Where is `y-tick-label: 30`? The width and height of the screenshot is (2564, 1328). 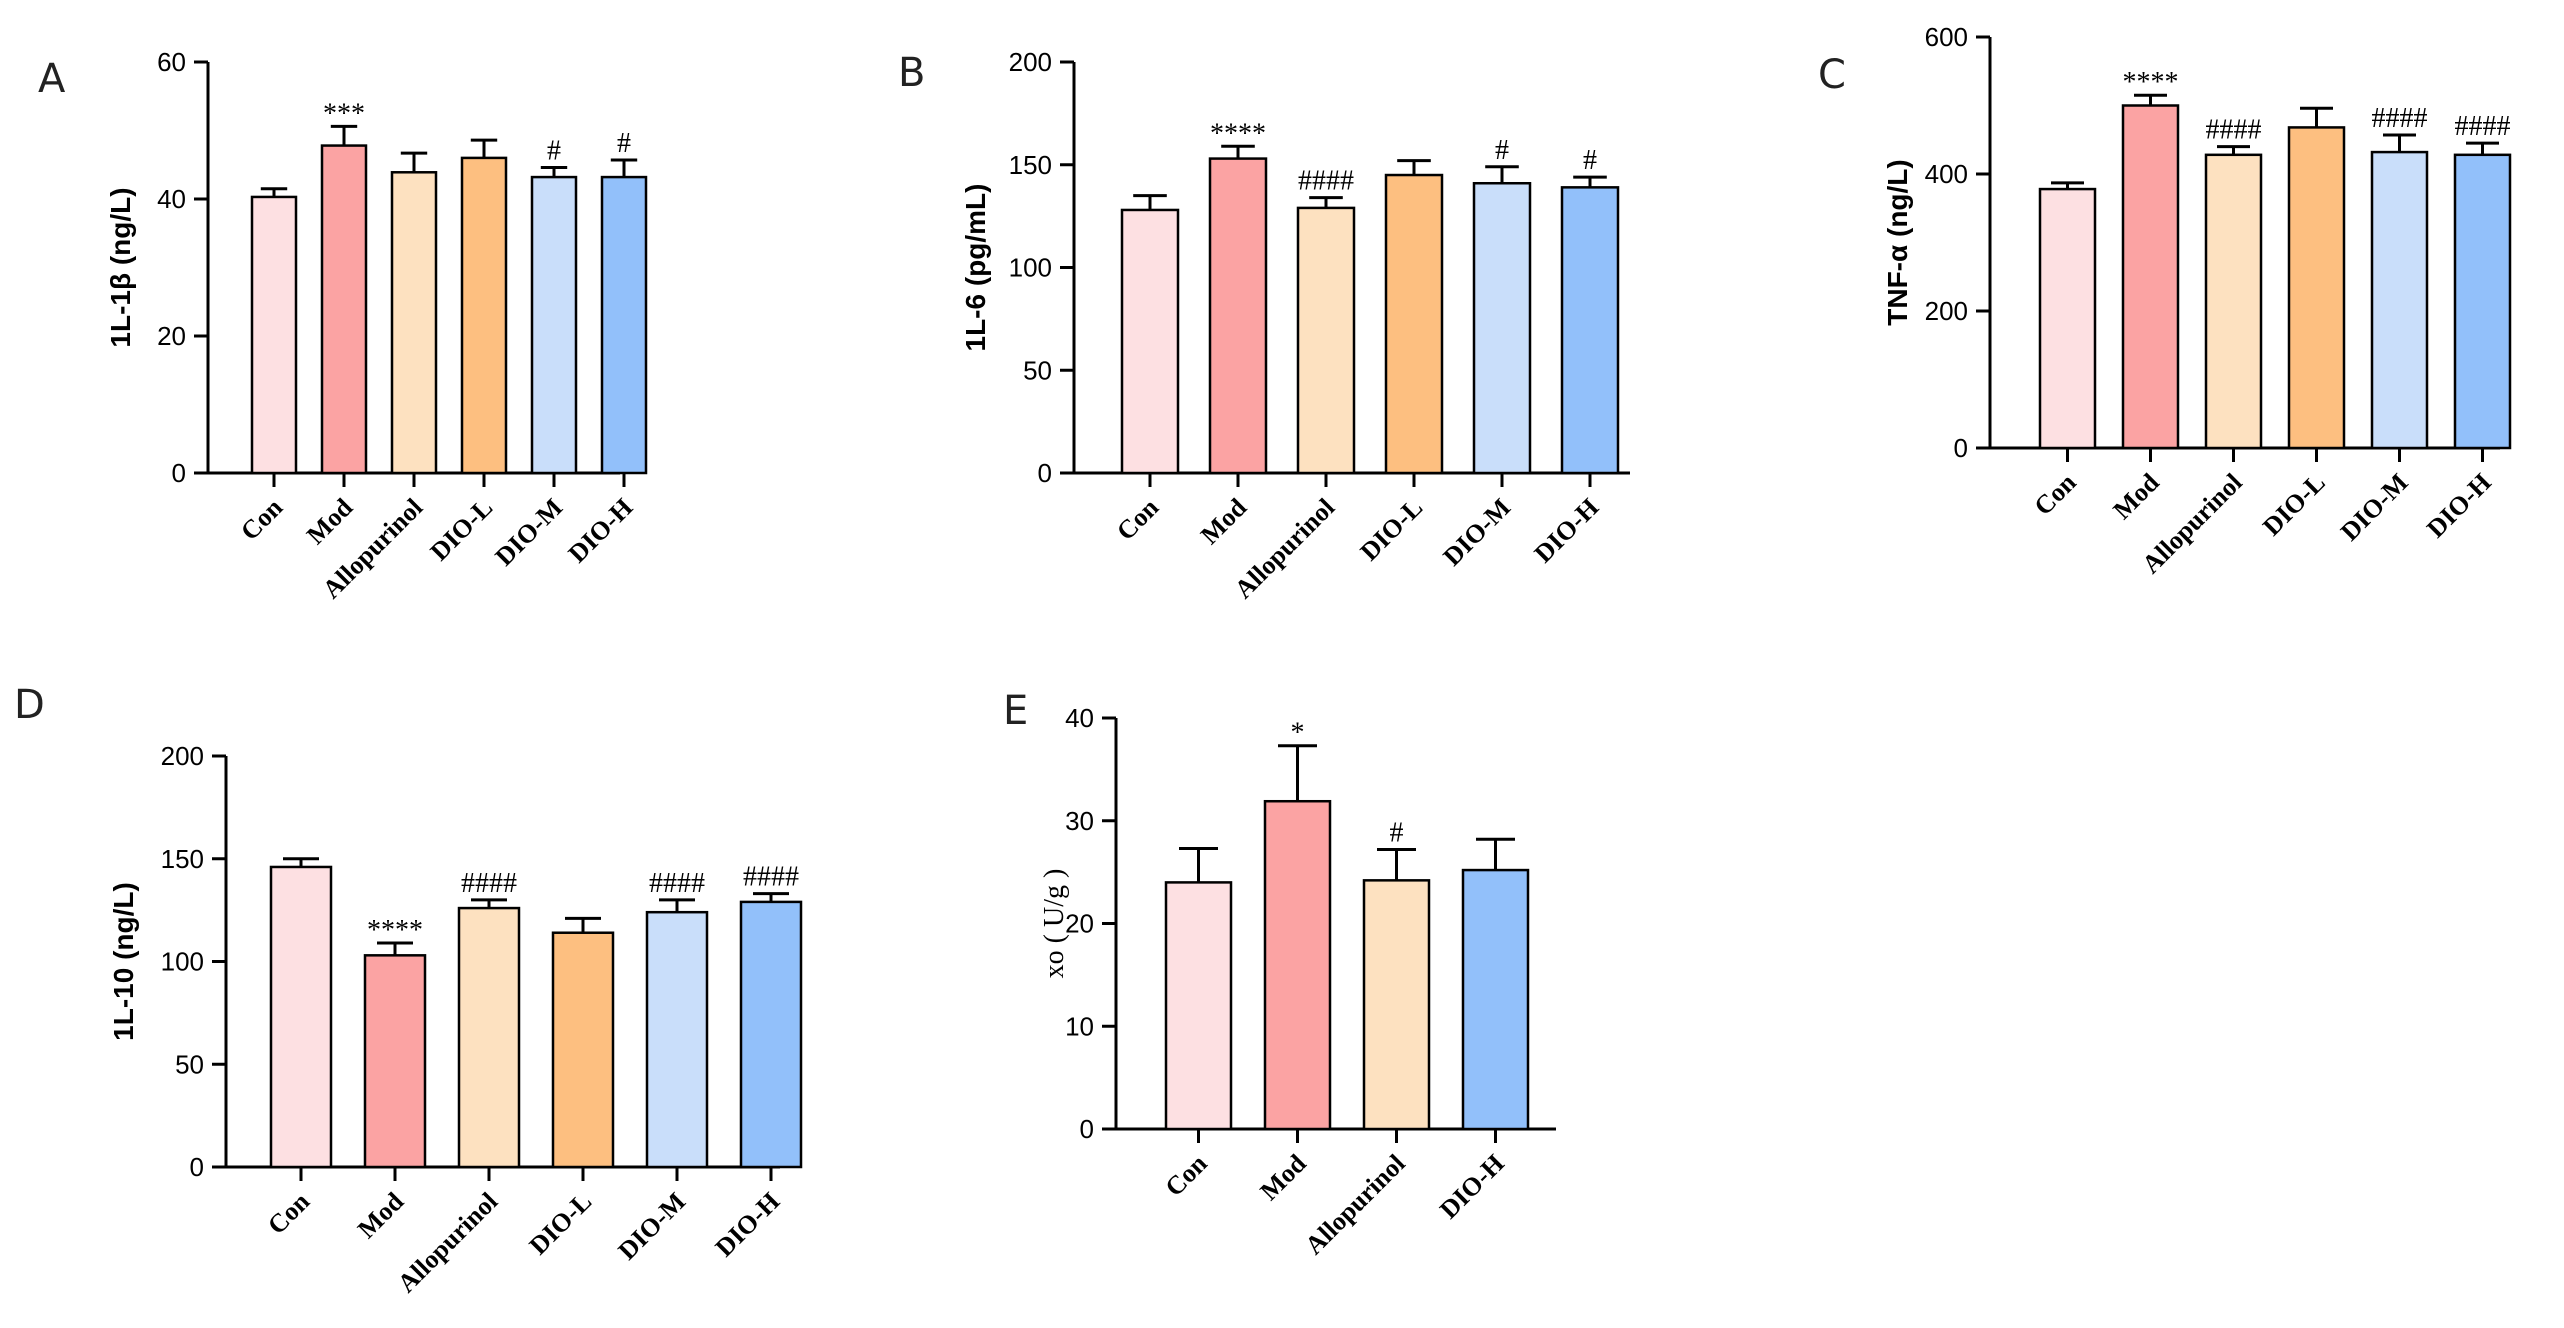 y-tick-label: 30 is located at coordinates (1079, 821).